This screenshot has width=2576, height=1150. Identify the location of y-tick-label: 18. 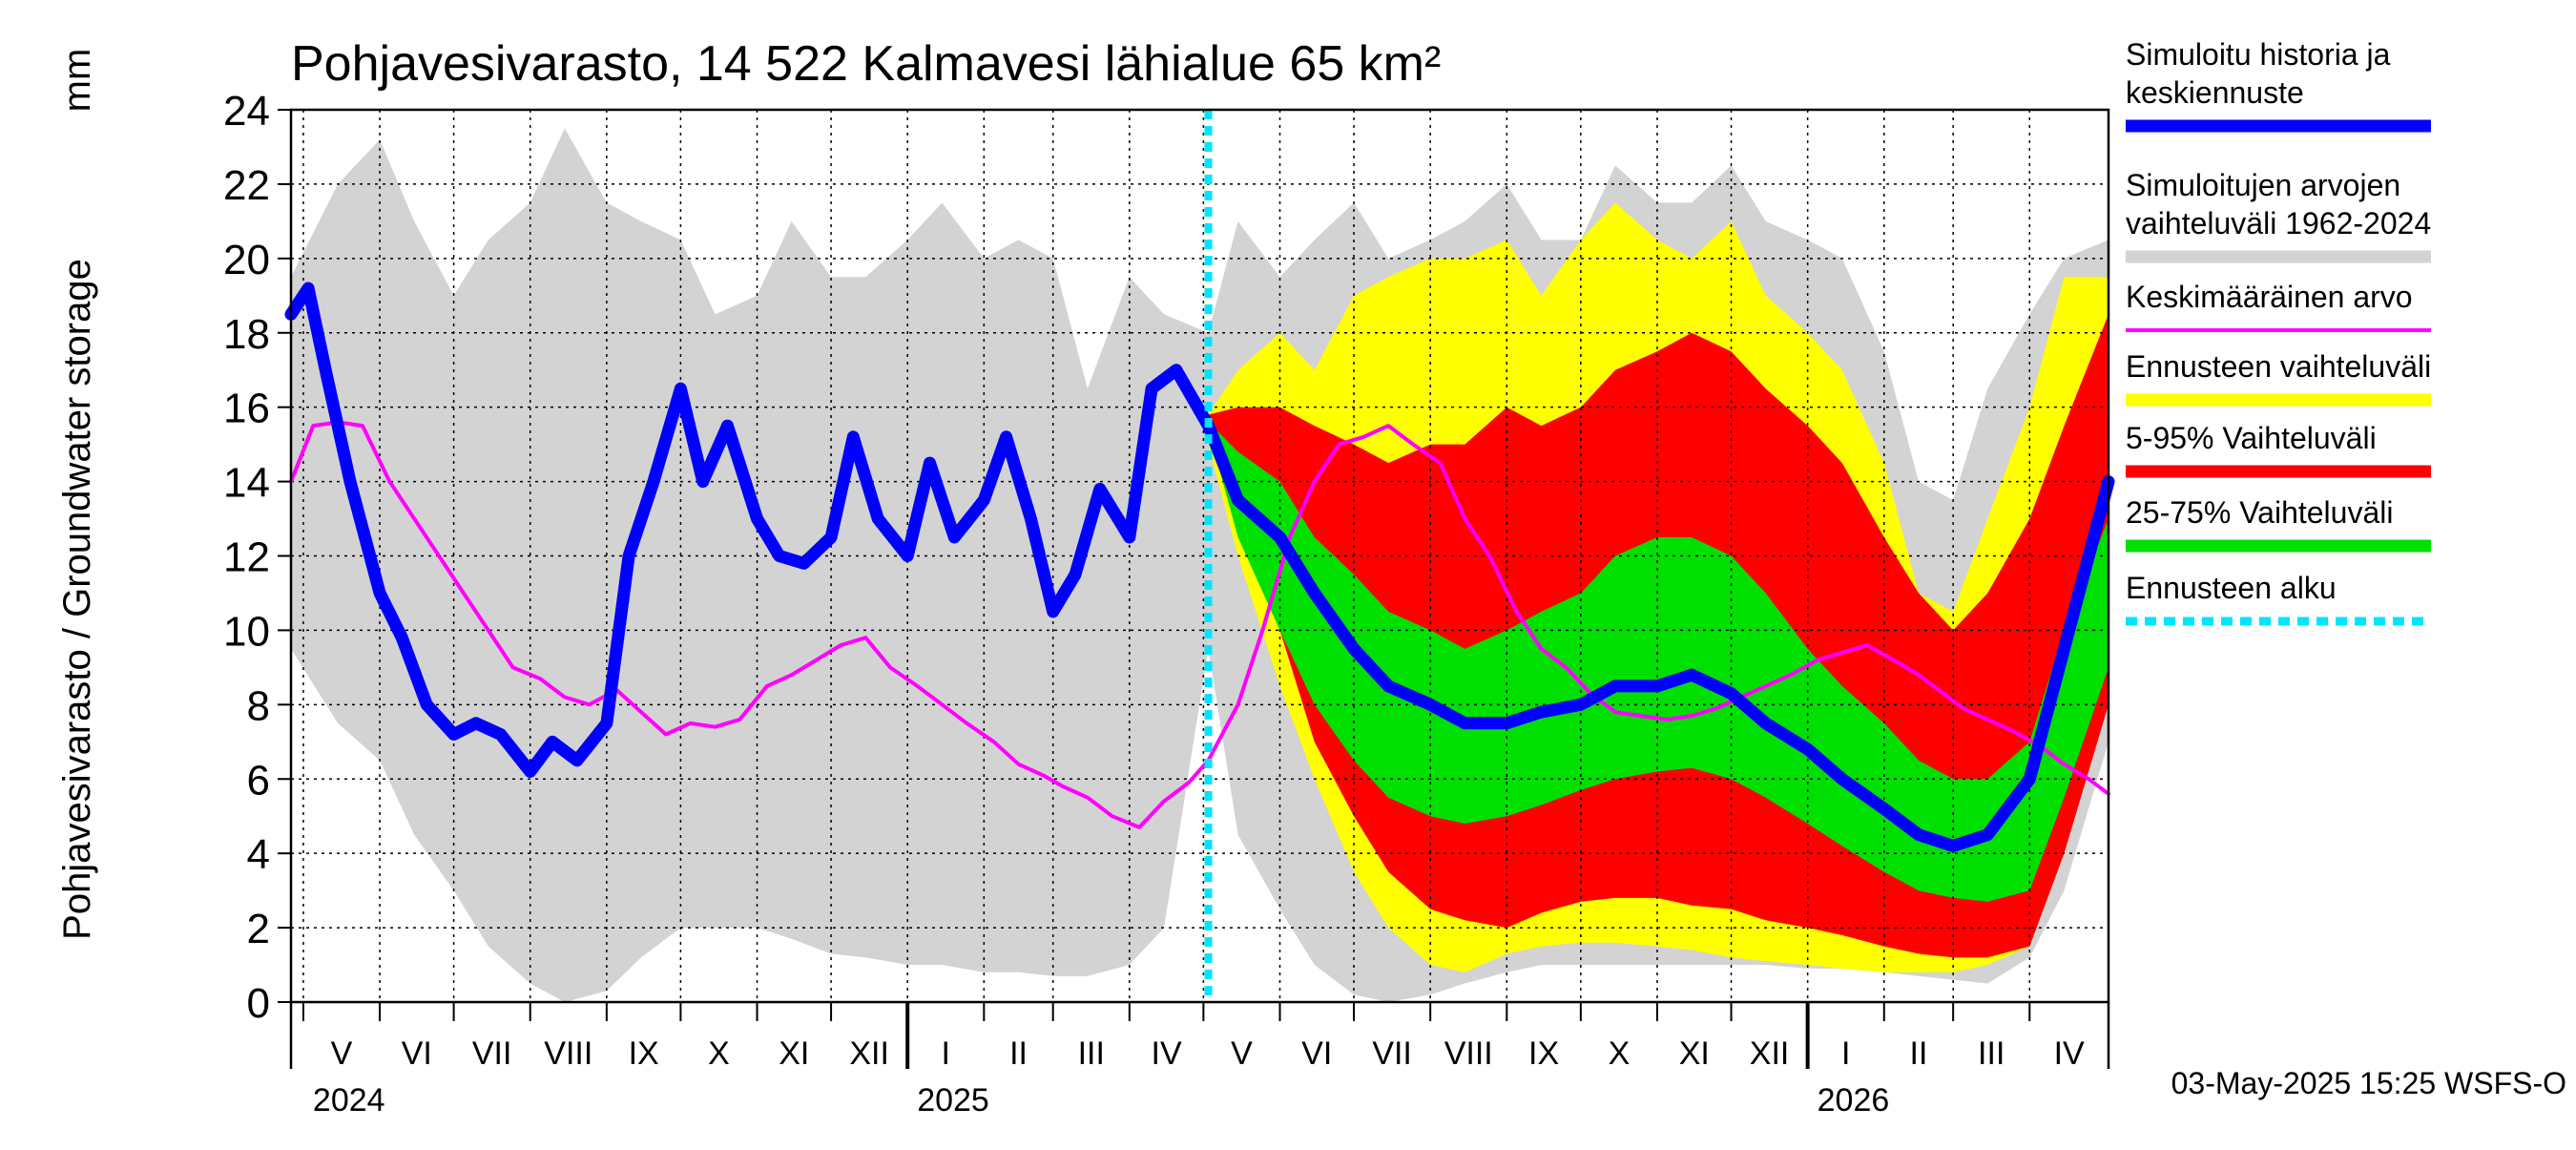
(246, 334).